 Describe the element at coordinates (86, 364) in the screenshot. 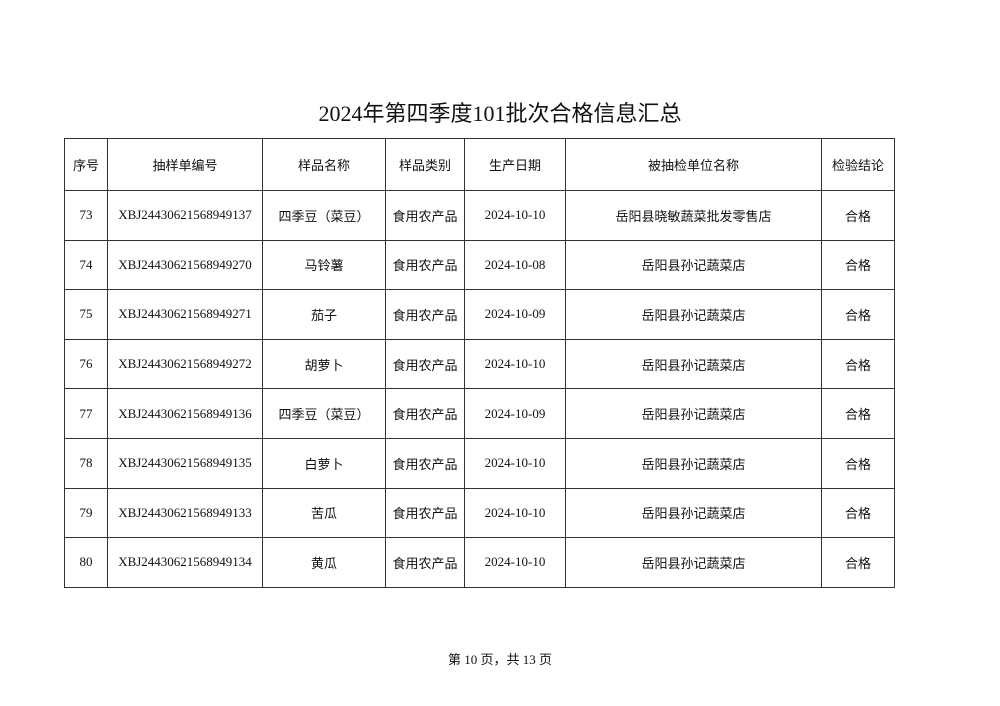

I see `table-cell: 76` at that location.